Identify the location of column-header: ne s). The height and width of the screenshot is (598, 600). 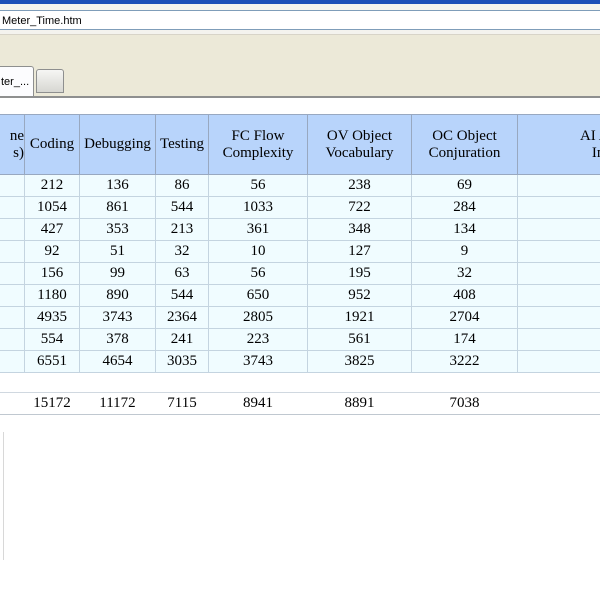
(12, 144).